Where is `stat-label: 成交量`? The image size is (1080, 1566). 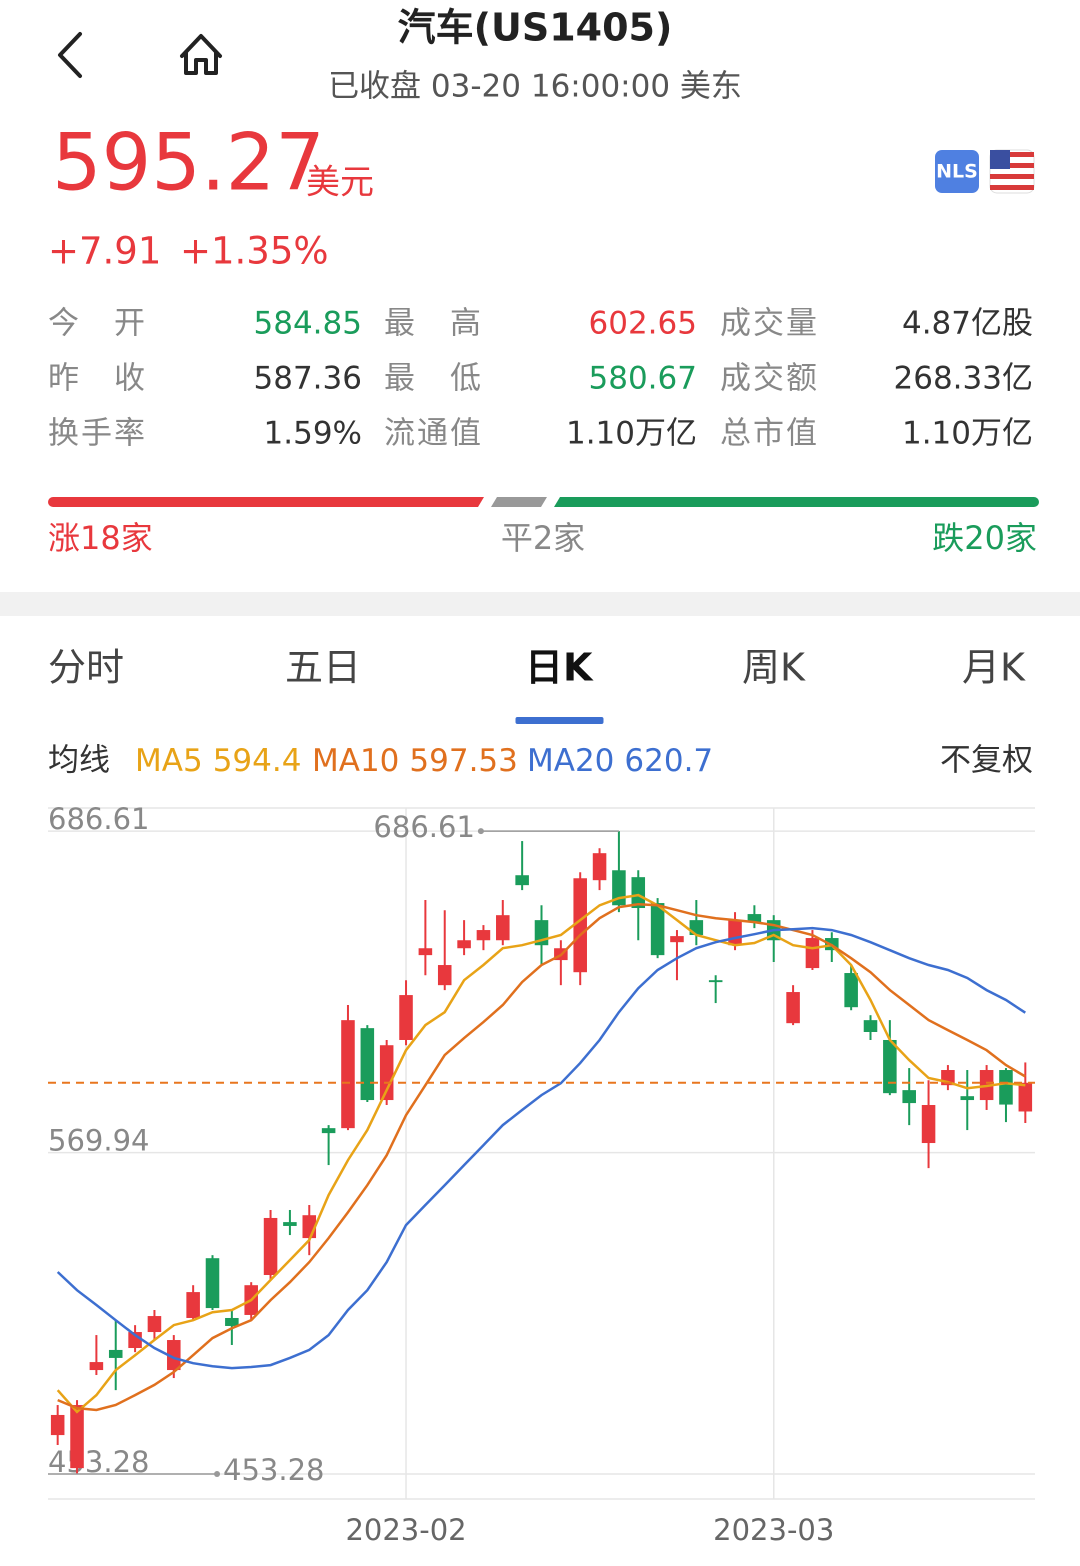
stat-label: 成交量 is located at coordinates (768, 324).